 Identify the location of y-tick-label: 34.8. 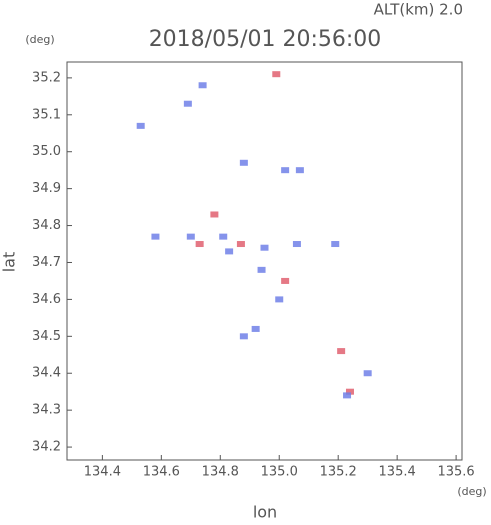
(46, 225).